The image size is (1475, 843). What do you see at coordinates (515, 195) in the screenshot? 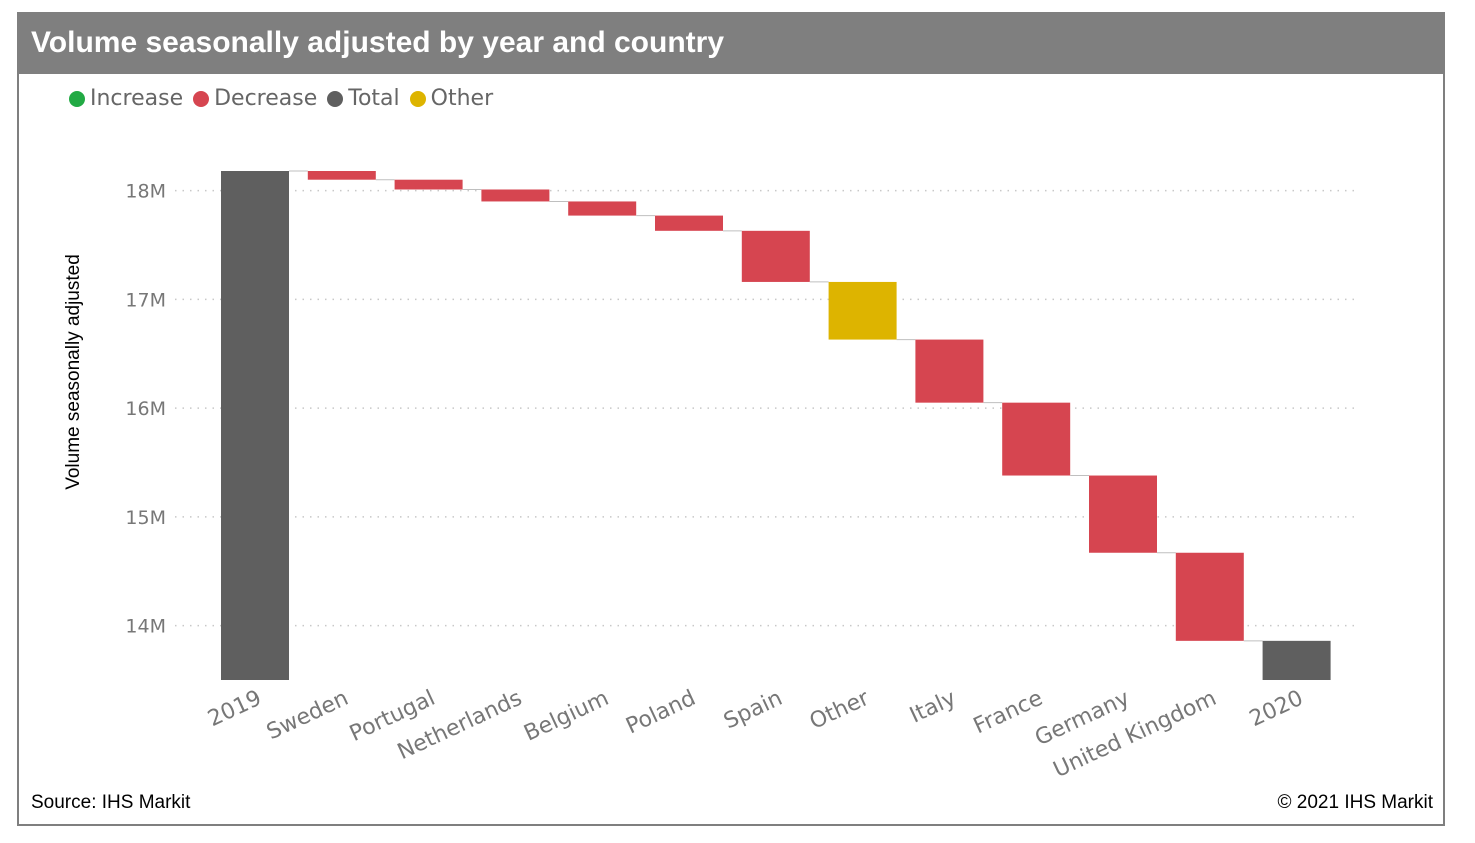
I see `bar-netherlands` at bounding box center [515, 195].